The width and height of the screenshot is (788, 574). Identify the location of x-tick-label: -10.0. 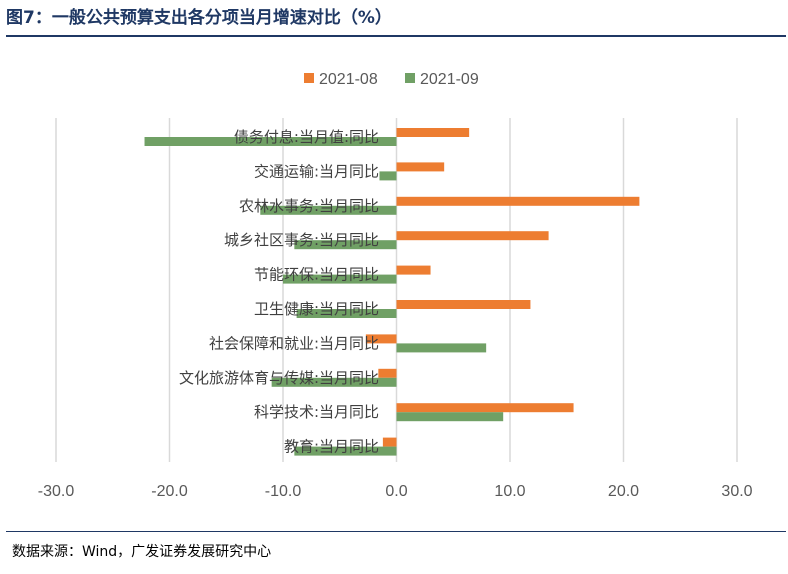
(283, 491).